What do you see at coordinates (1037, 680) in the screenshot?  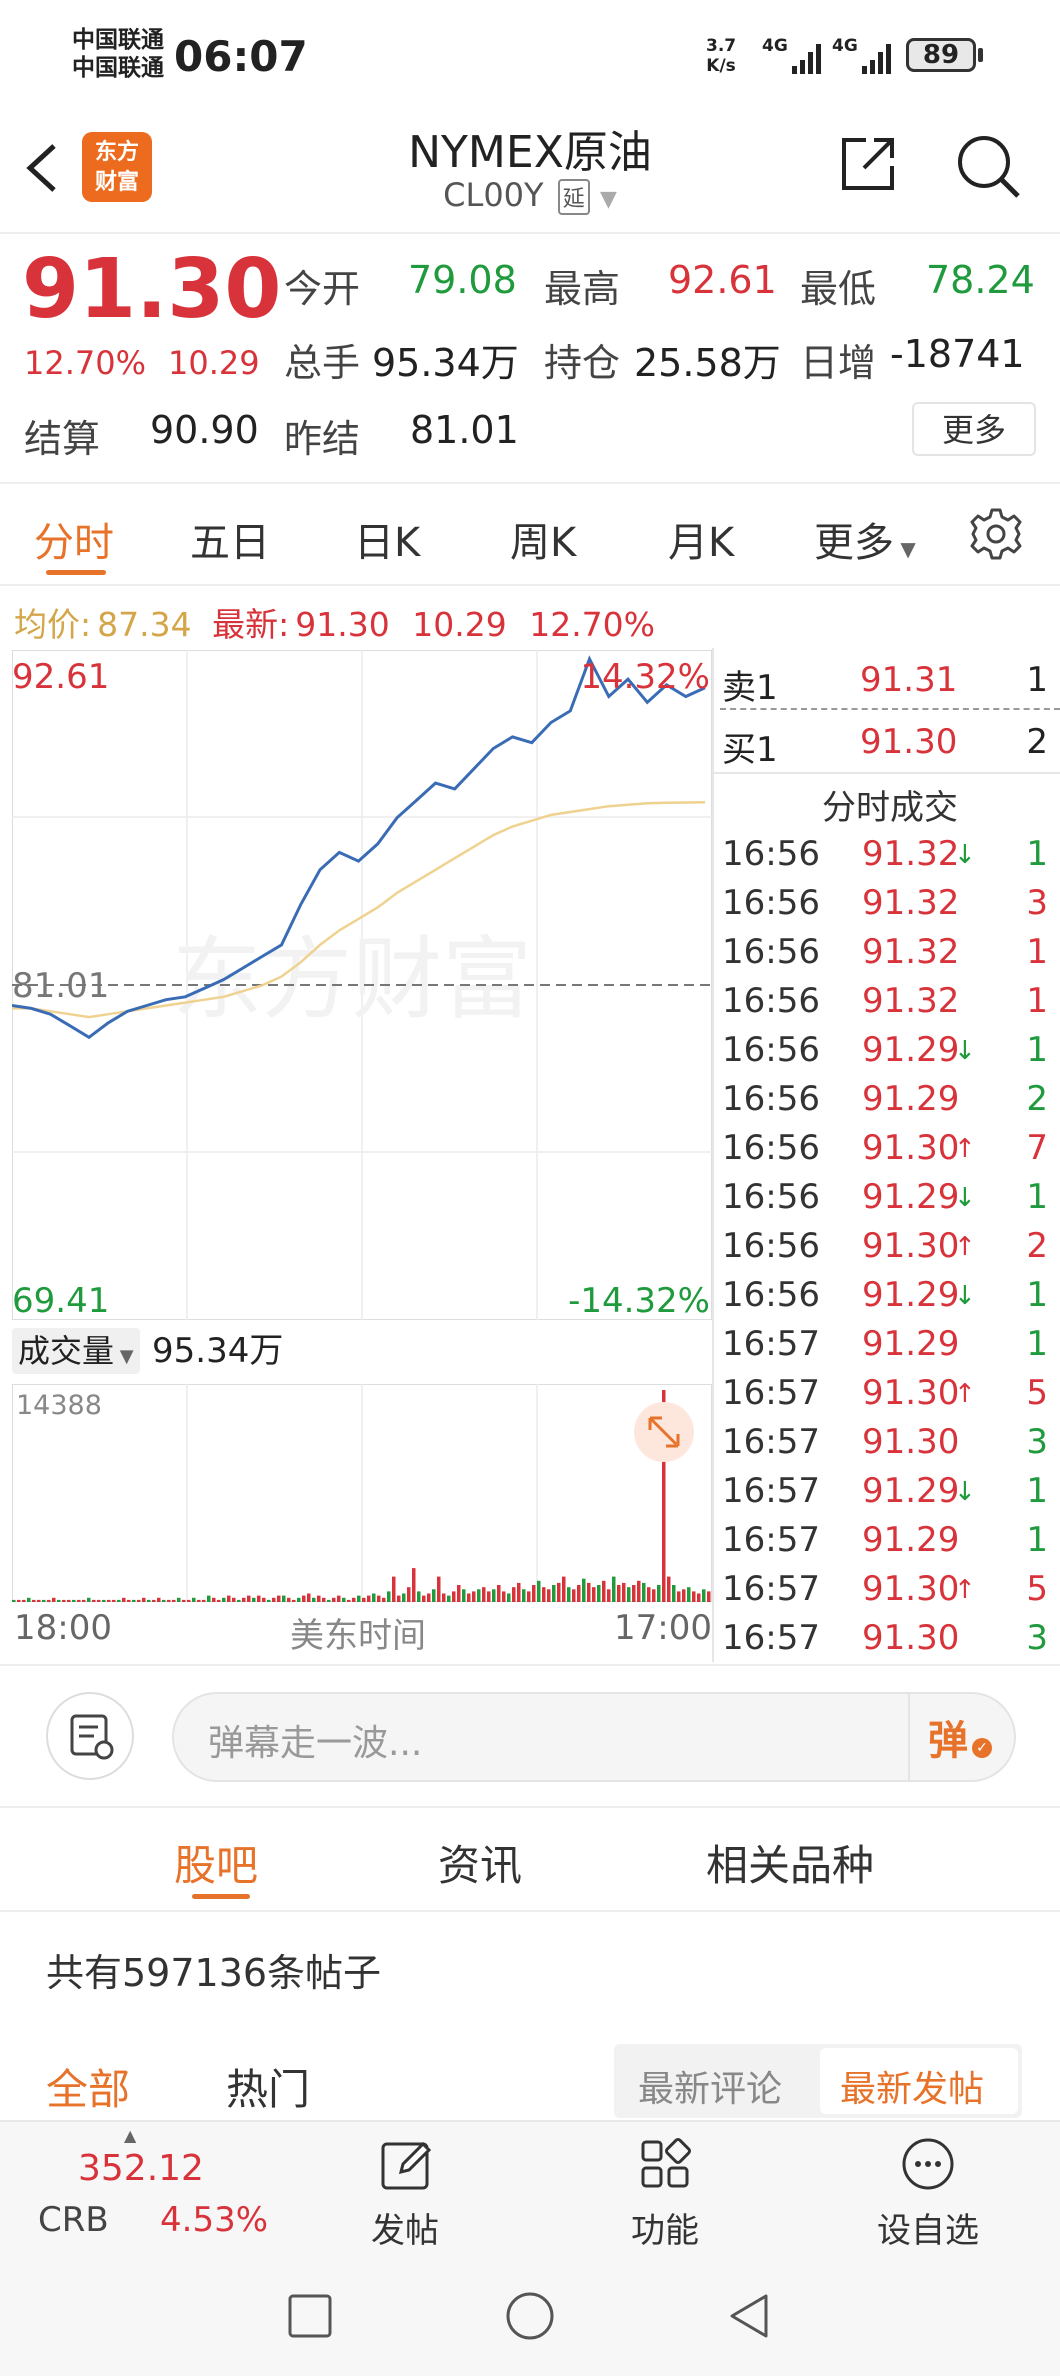 I see `sell-qty: 1` at bounding box center [1037, 680].